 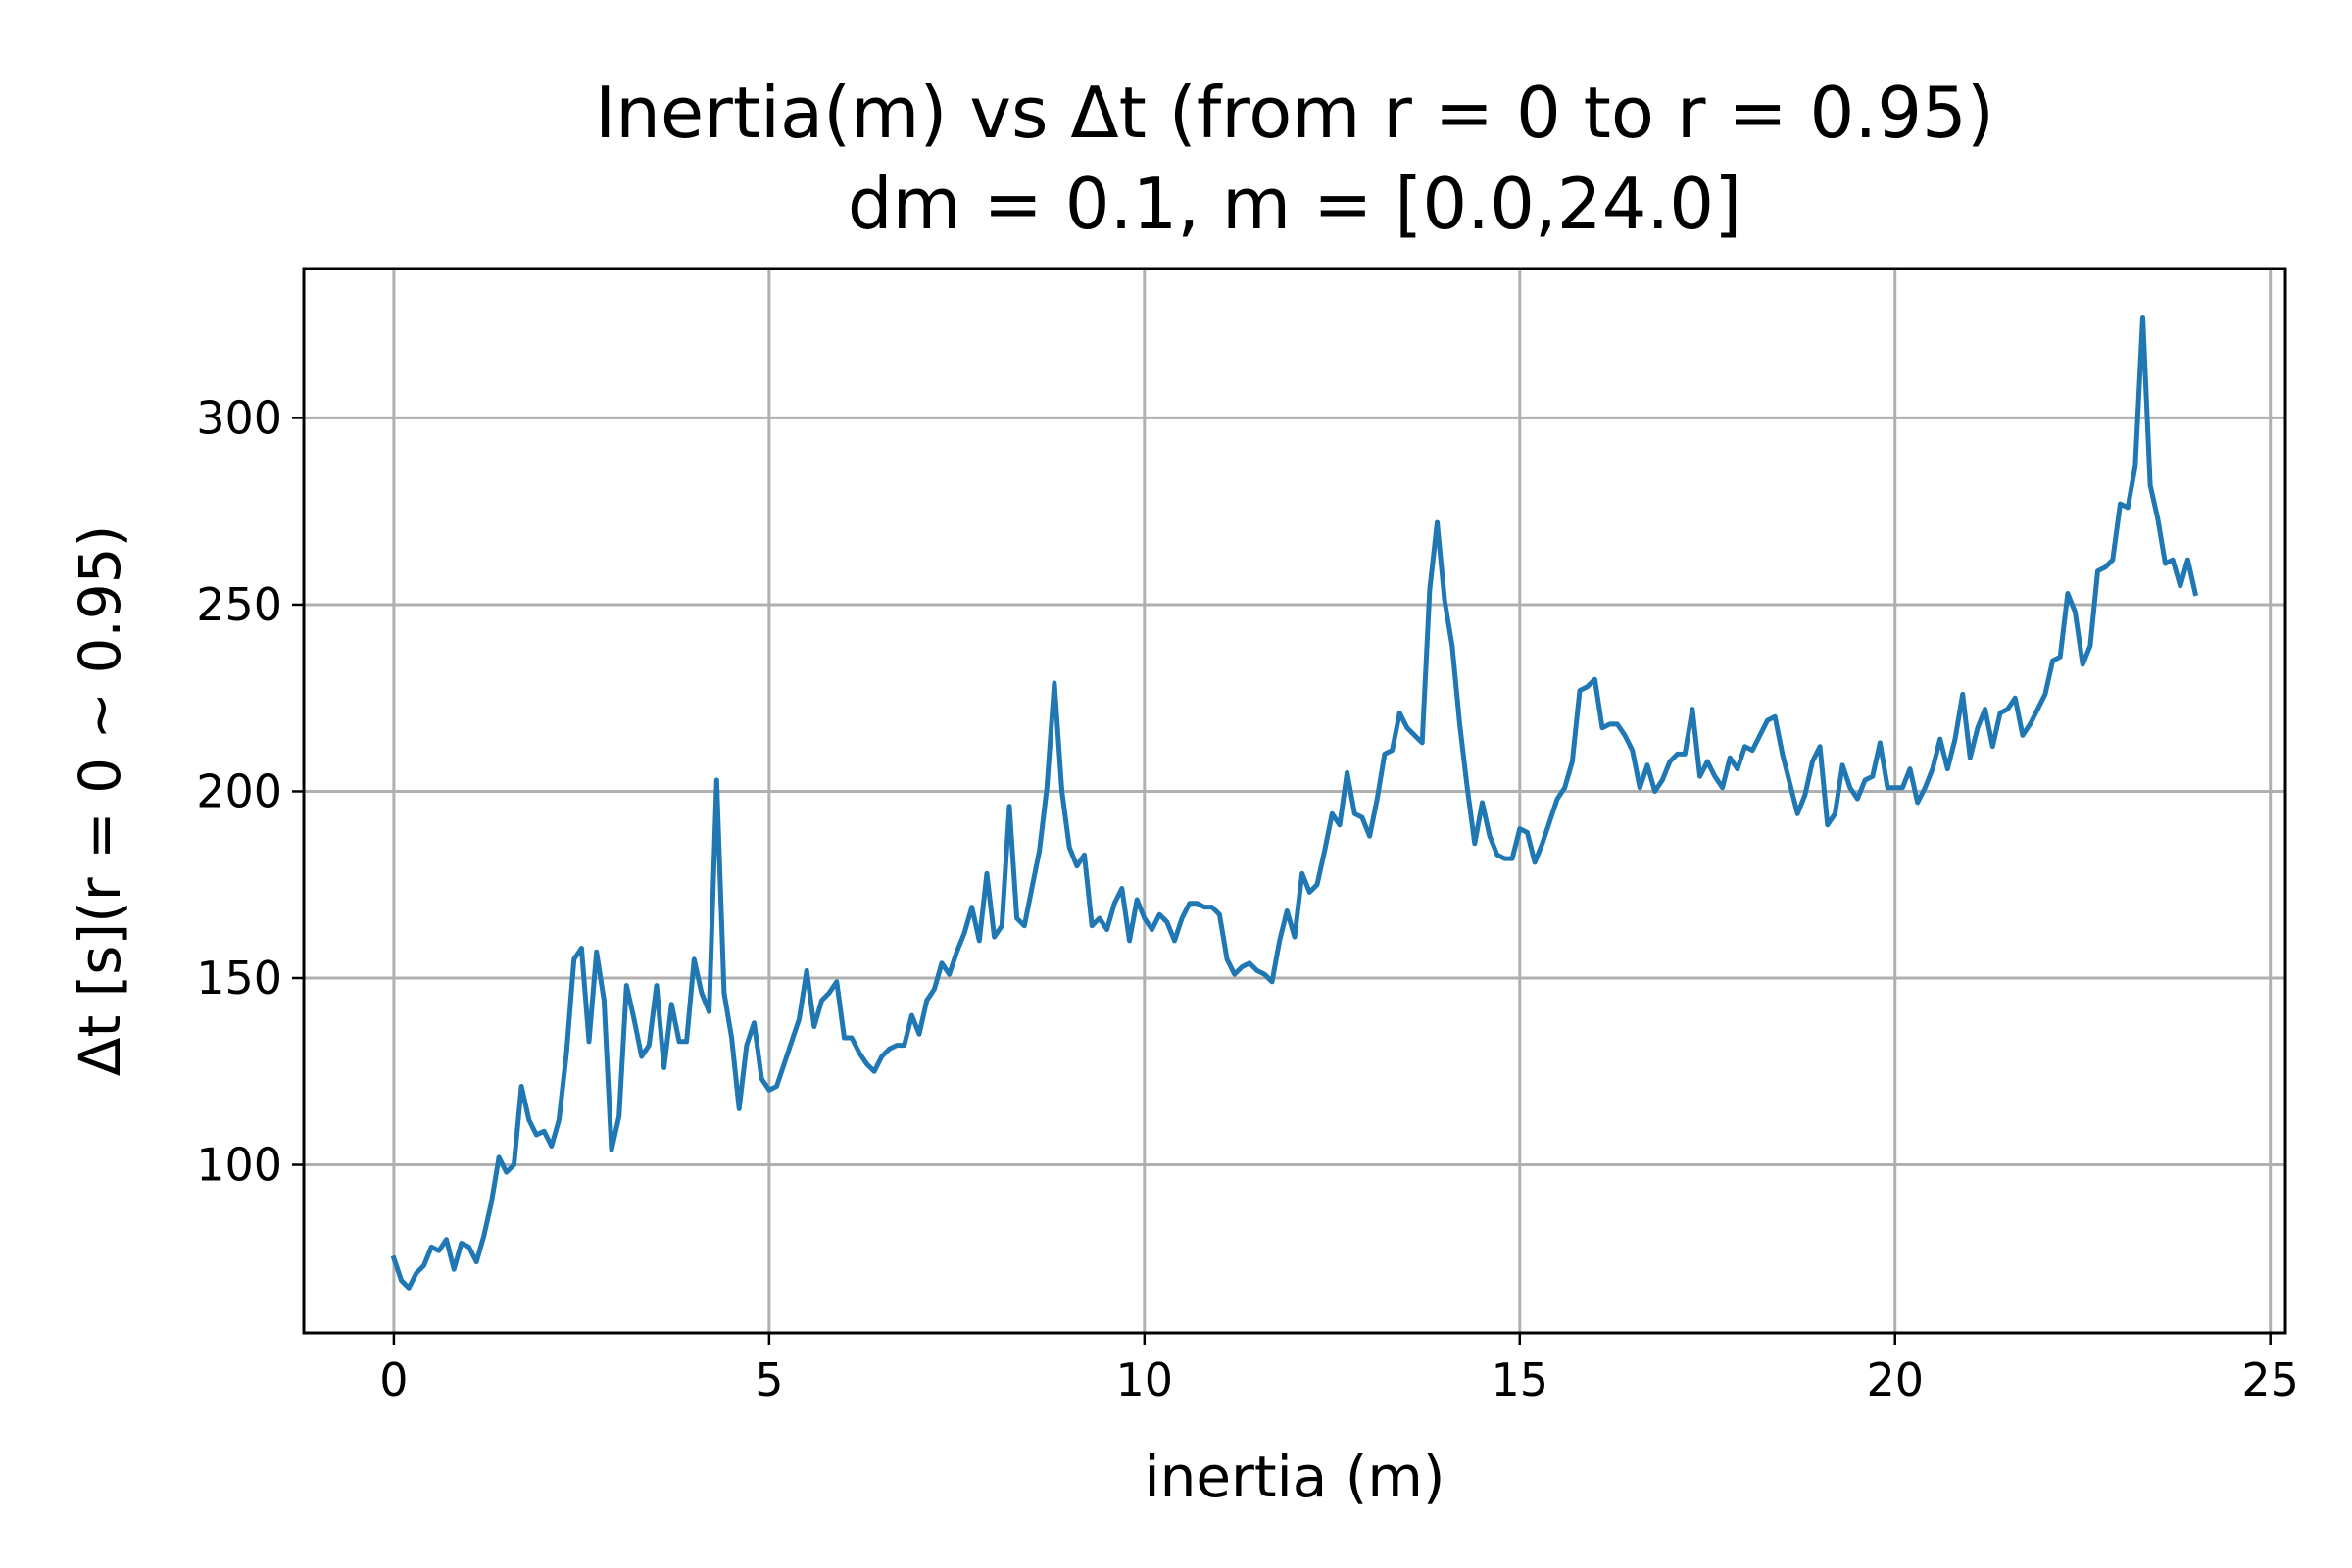 I want to click on y-tick-label: 250, so click(x=239, y=604).